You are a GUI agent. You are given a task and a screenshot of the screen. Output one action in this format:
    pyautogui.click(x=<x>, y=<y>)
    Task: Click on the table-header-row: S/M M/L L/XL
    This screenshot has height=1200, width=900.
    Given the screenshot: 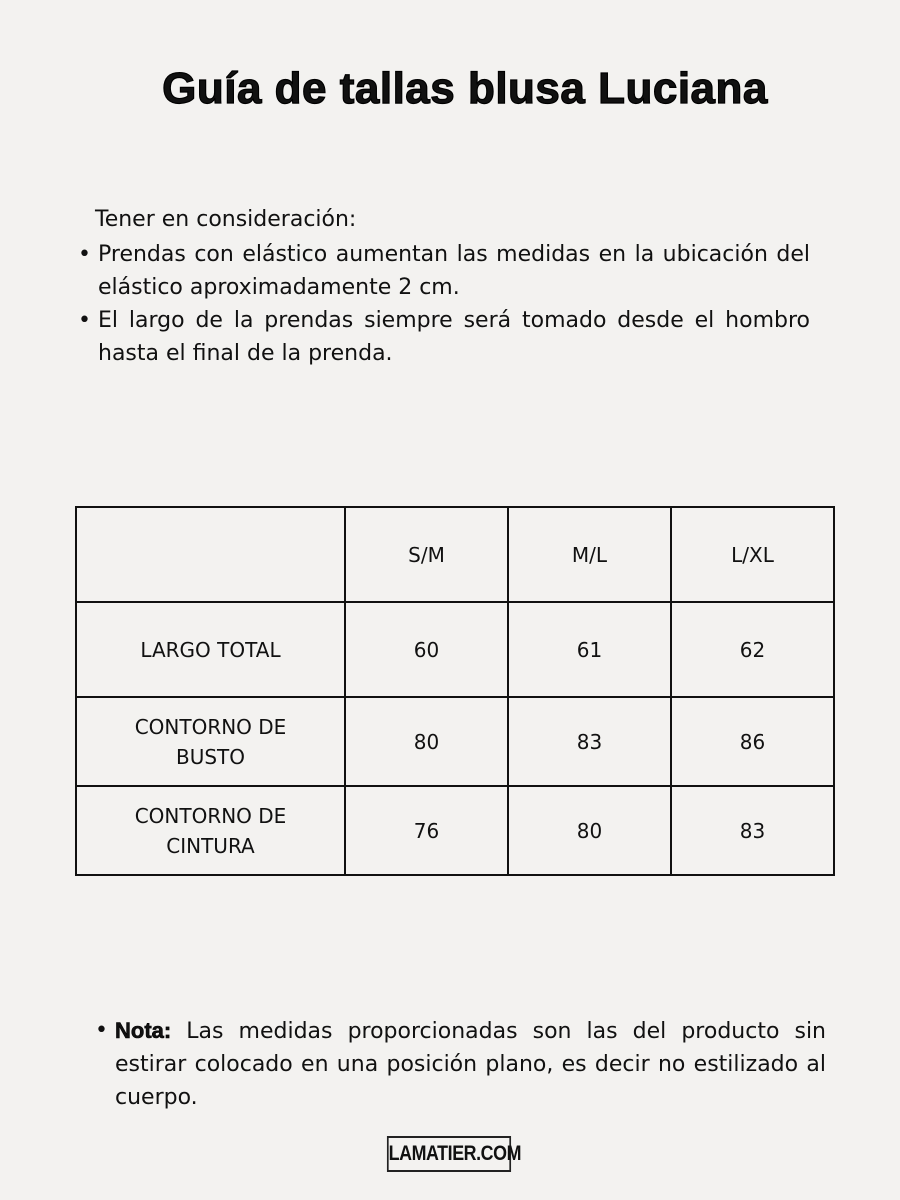 What is the action you would take?
    pyautogui.click(x=455, y=554)
    